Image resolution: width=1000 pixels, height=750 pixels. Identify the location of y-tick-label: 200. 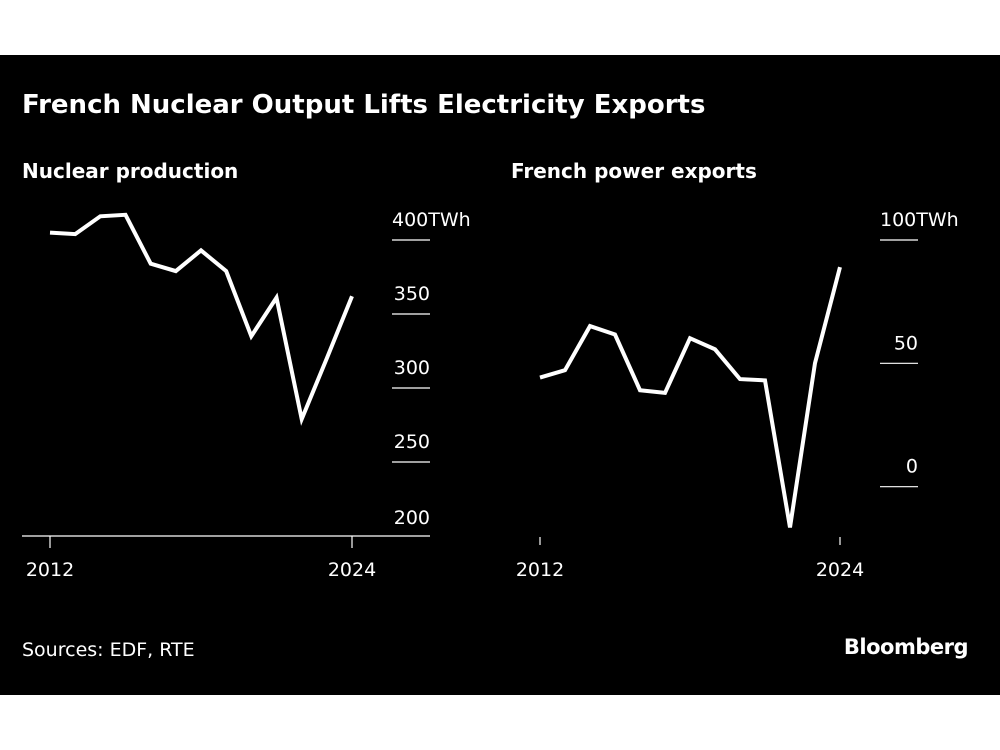
(412, 518).